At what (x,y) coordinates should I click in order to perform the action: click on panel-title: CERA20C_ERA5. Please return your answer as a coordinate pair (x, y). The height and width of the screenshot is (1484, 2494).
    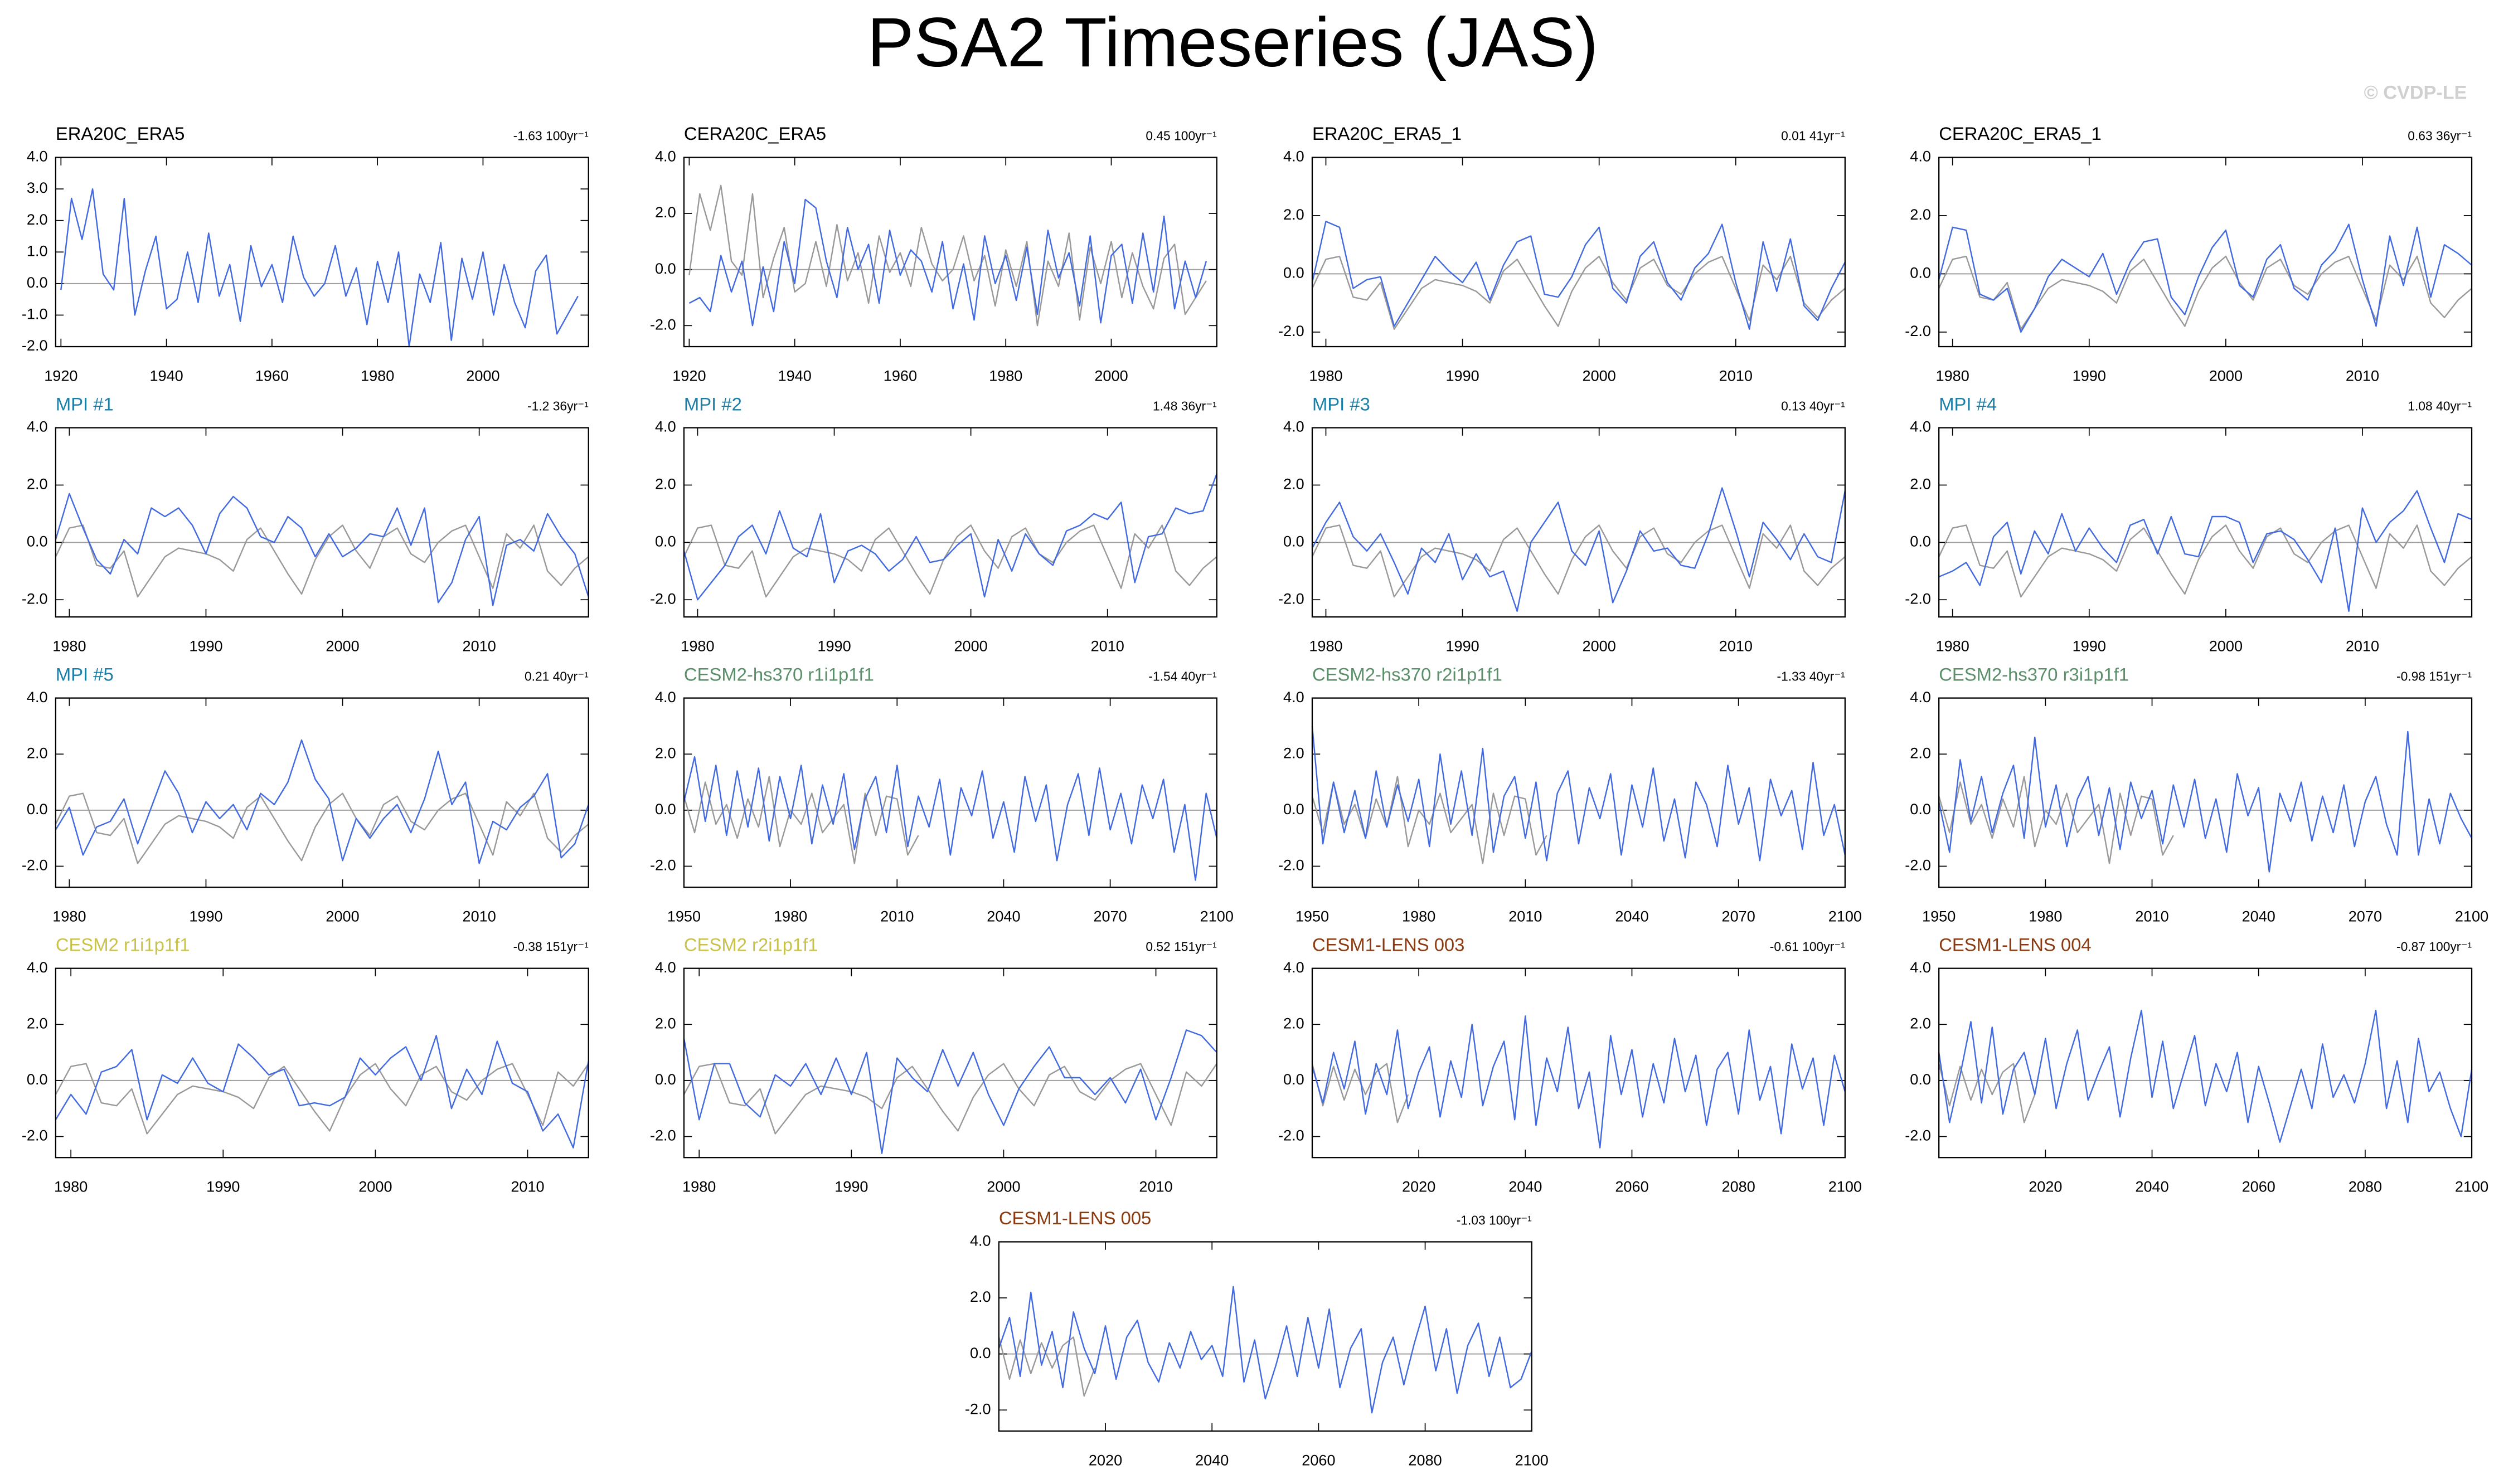
    Looking at the image, I should click on (755, 133).